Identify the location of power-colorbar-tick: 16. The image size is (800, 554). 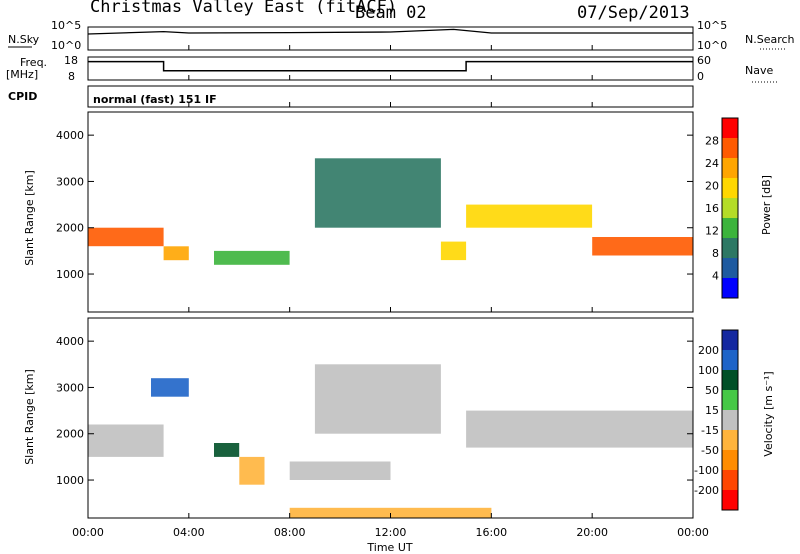
(712, 208).